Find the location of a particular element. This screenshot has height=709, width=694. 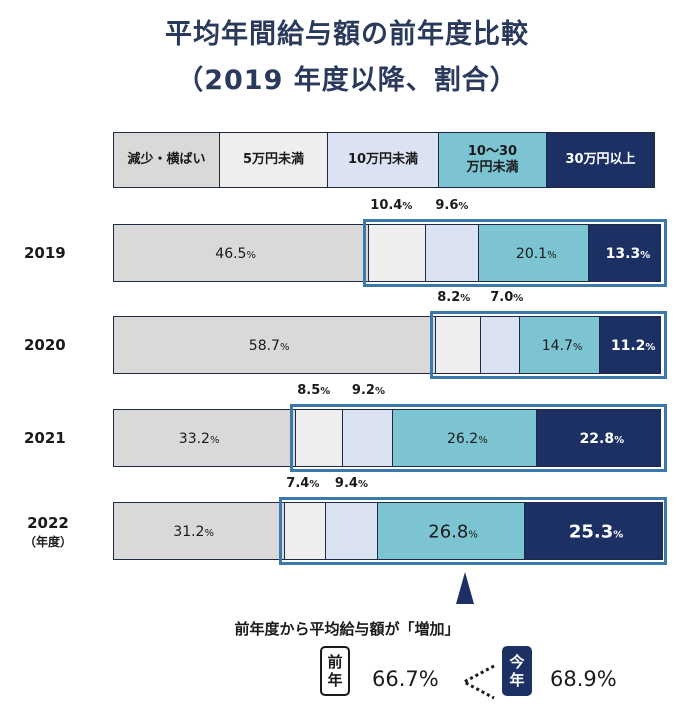

curr-badge-char1: 今 is located at coordinates (517, 662).